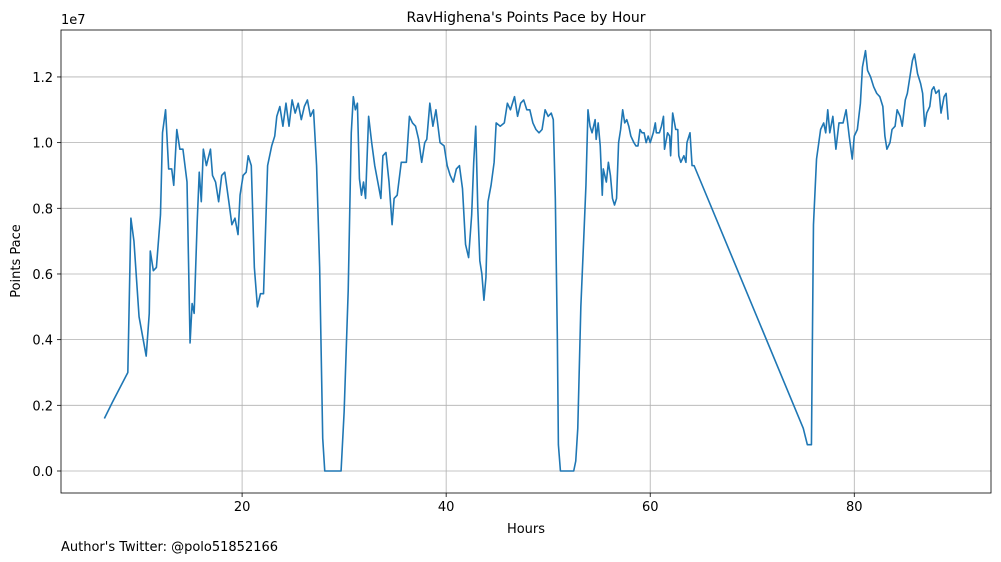 The image size is (1001, 562). Describe the element at coordinates (42, 275) in the screenshot. I see `y-tick-label: 0.6` at that location.